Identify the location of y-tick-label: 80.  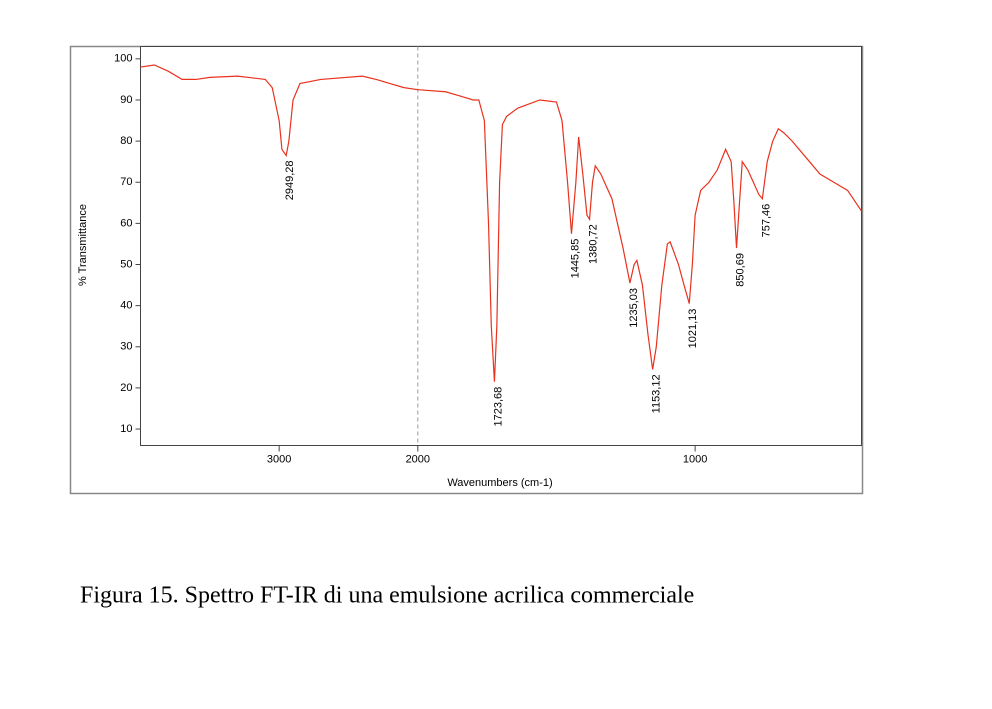
(126, 141).